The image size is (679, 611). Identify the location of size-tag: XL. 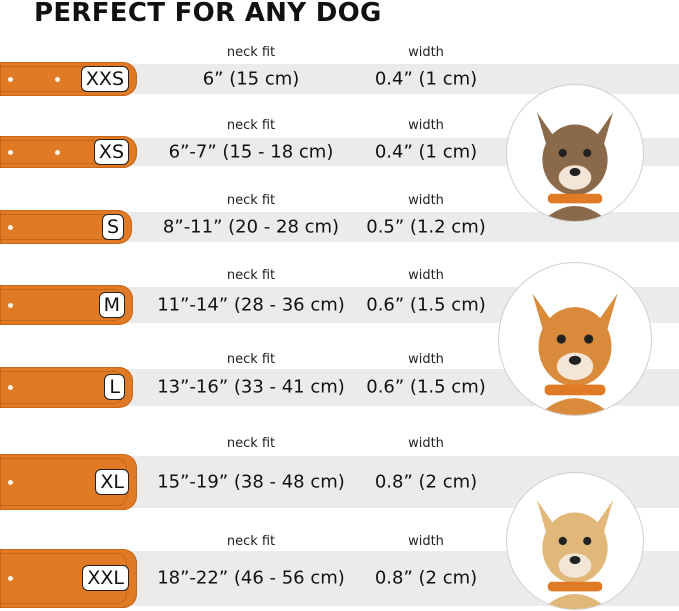
(112, 482).